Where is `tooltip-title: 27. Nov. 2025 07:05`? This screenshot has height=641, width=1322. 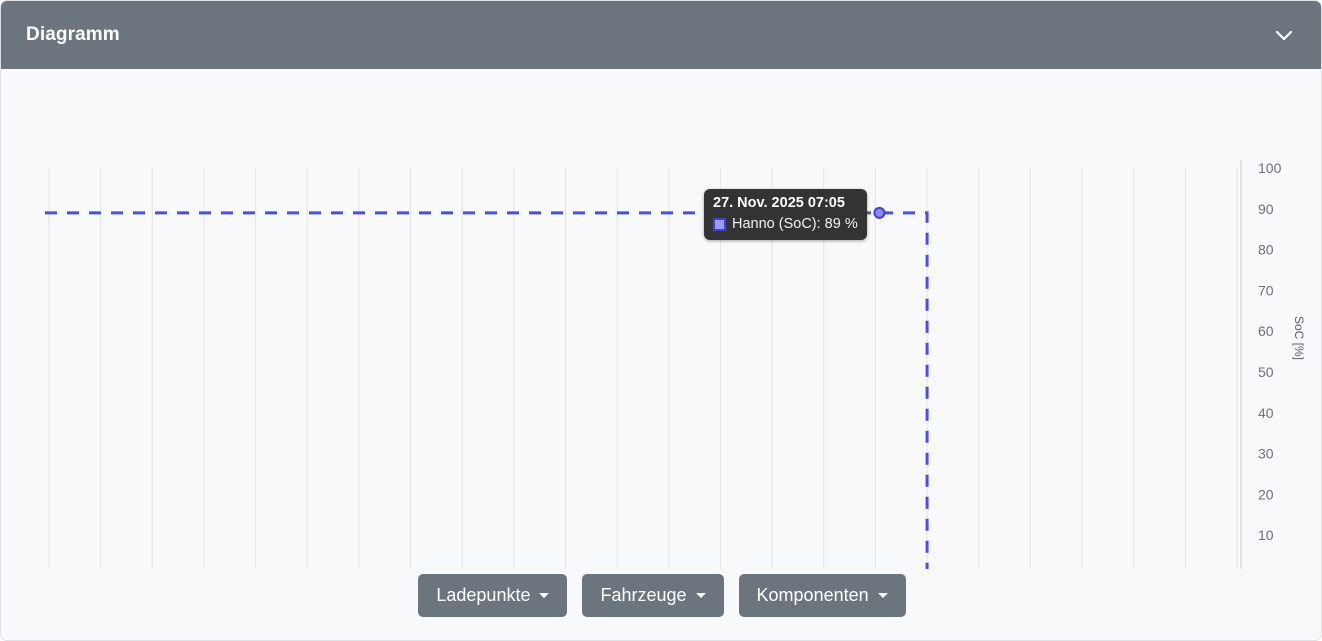 tooltip-title: 27. Nov. 2025 07:05 is located at coordinates (779, 203).